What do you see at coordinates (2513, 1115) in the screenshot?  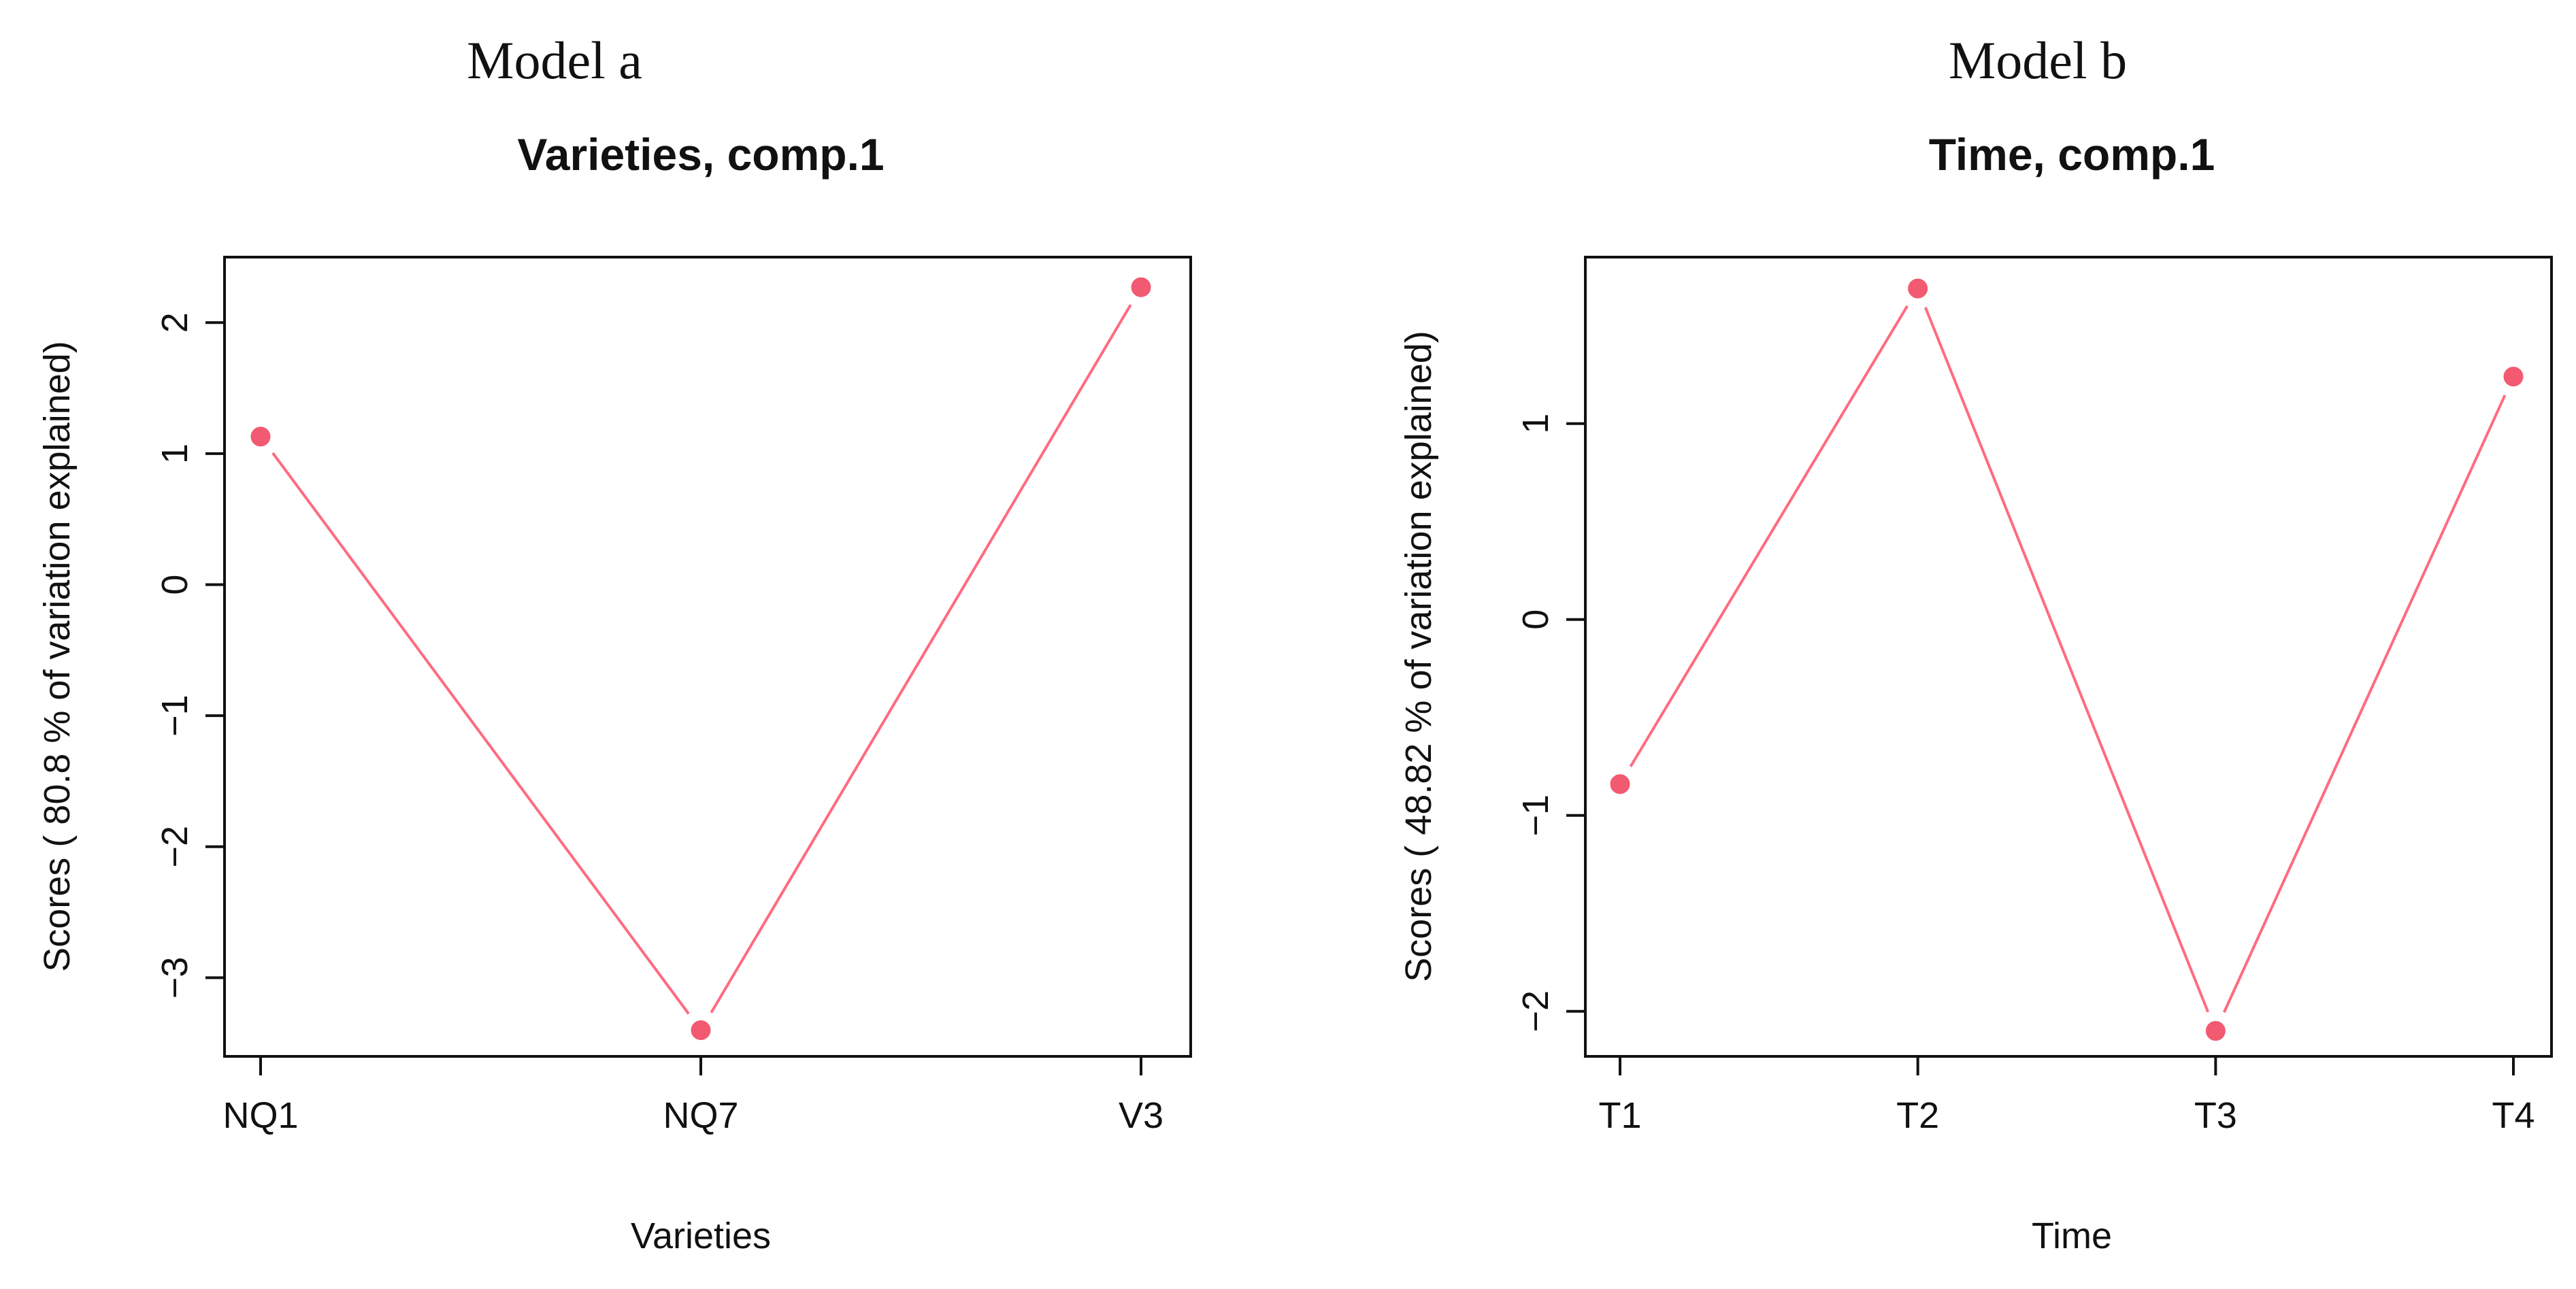 I see `x-tick-label: T4` at bounding box center [2513, 1115].